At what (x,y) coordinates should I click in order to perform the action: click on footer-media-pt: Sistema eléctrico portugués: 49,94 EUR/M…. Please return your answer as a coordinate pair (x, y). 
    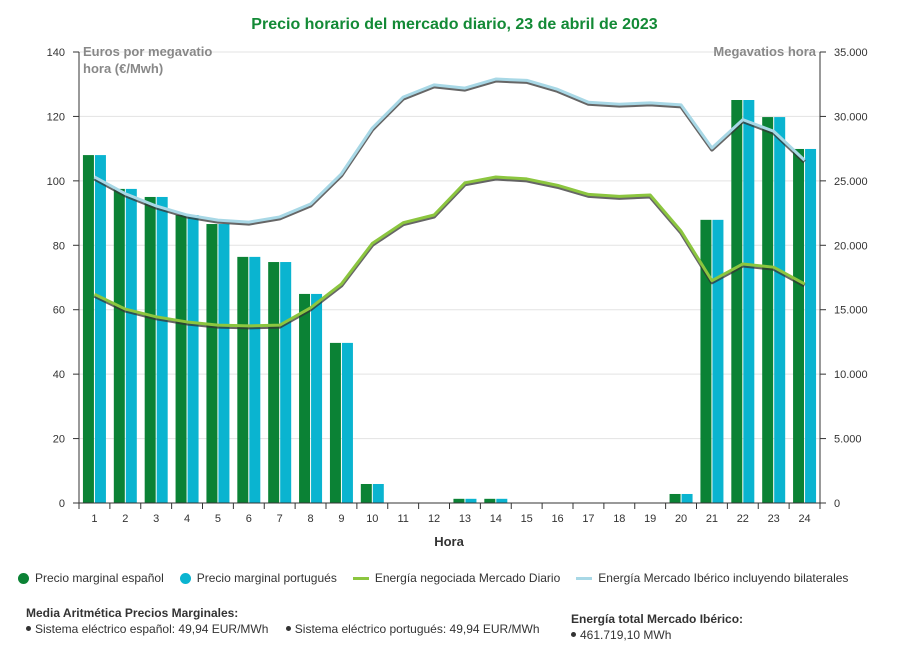
    Looking at the image, I should click on (412, 629).